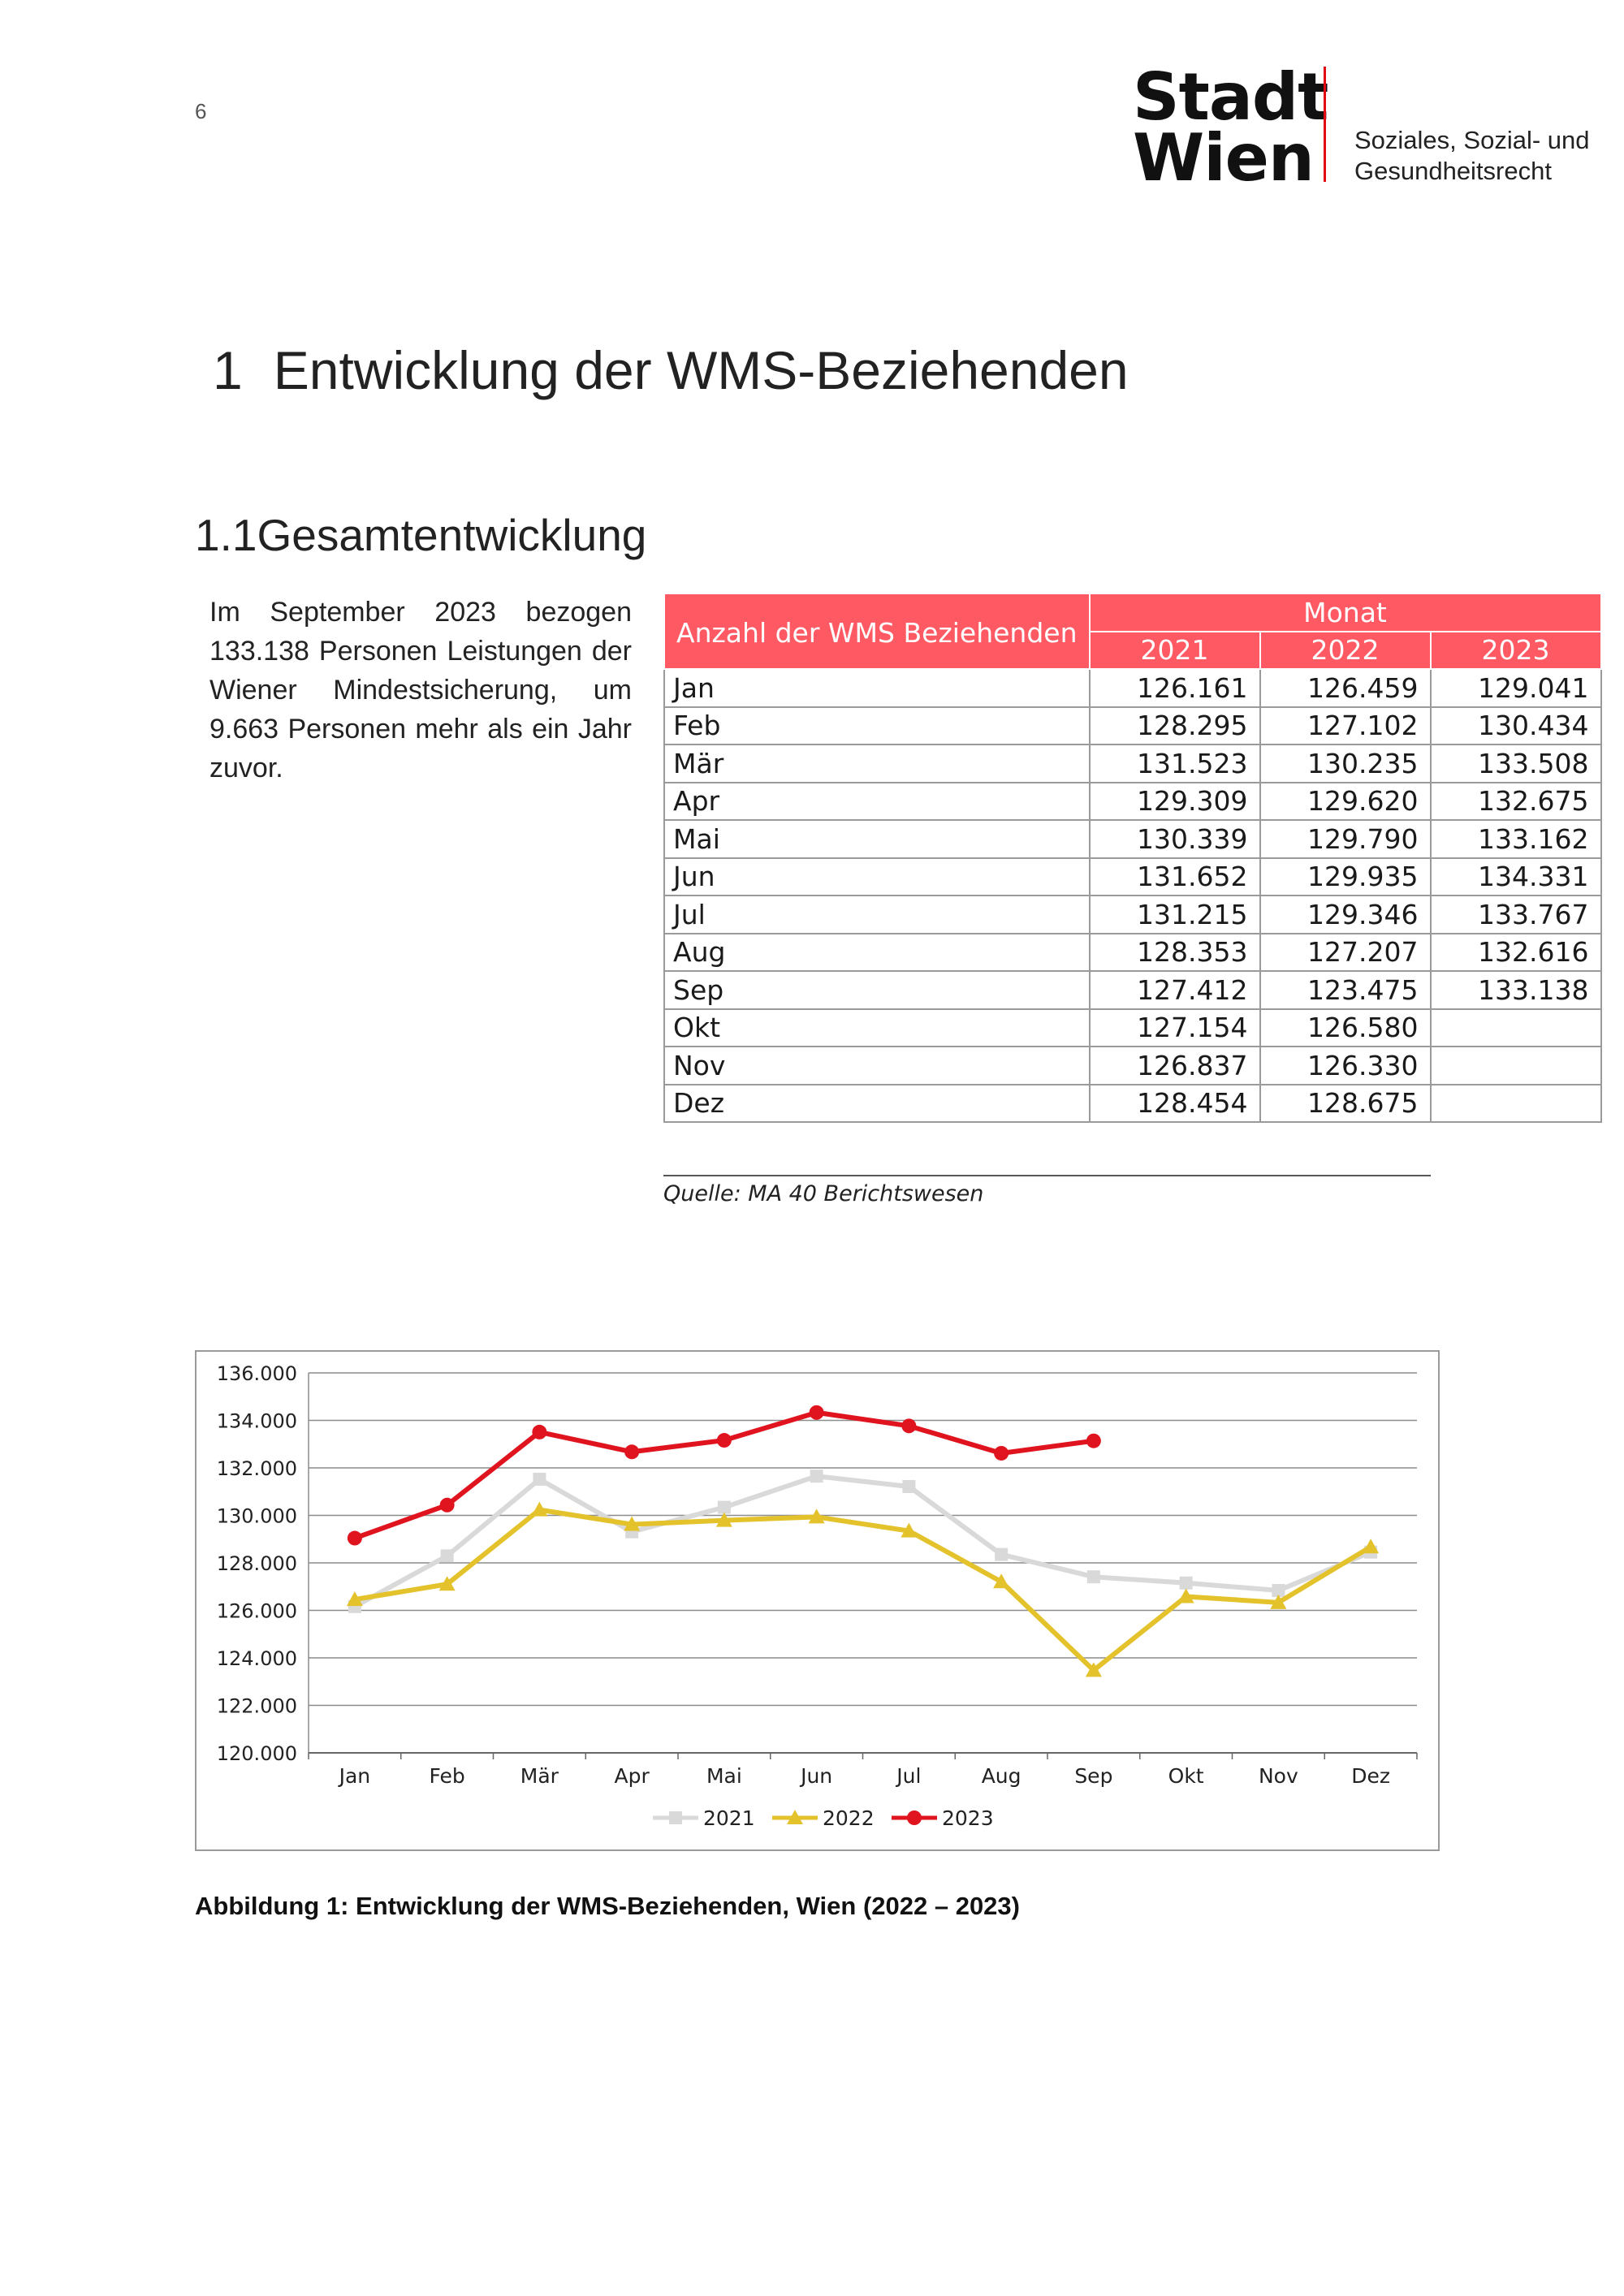 The width and height of the screenshot is (1624, 2296). I want to click on table-value-cell: 133.767, so click(1516, 915).